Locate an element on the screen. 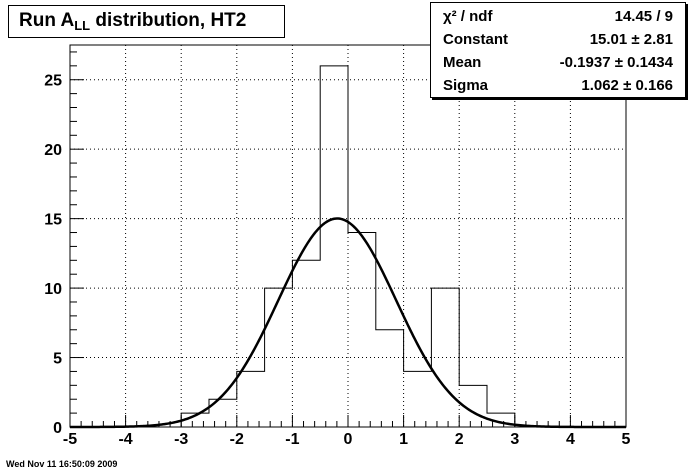  stats-value-sigma: 1.062 ± 0.166 is located at coordinates (627, 85).